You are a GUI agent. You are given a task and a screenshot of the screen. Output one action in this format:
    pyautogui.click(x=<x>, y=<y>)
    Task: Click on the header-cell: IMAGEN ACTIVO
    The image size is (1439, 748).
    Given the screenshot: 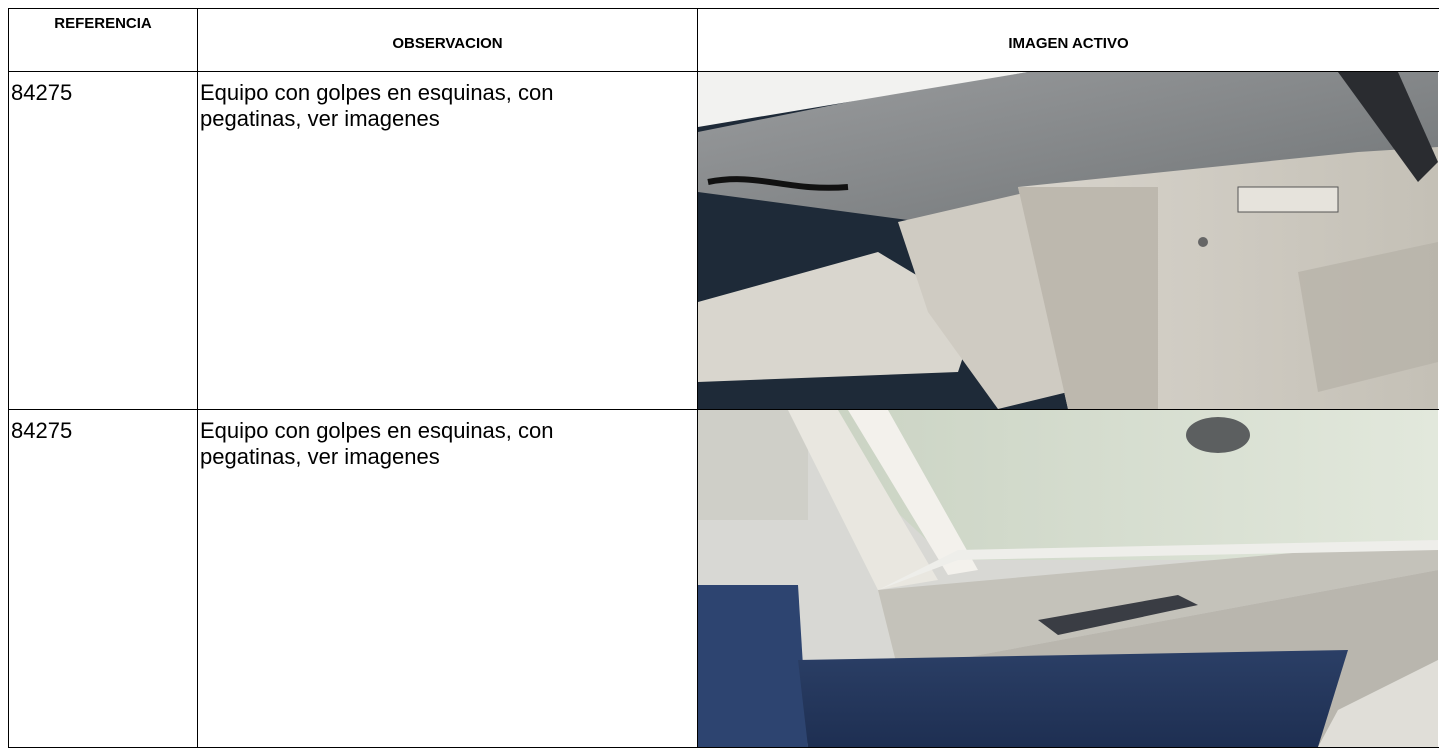 What is the action you would take?
    pyautogui.click(x=1068, y=40)
    